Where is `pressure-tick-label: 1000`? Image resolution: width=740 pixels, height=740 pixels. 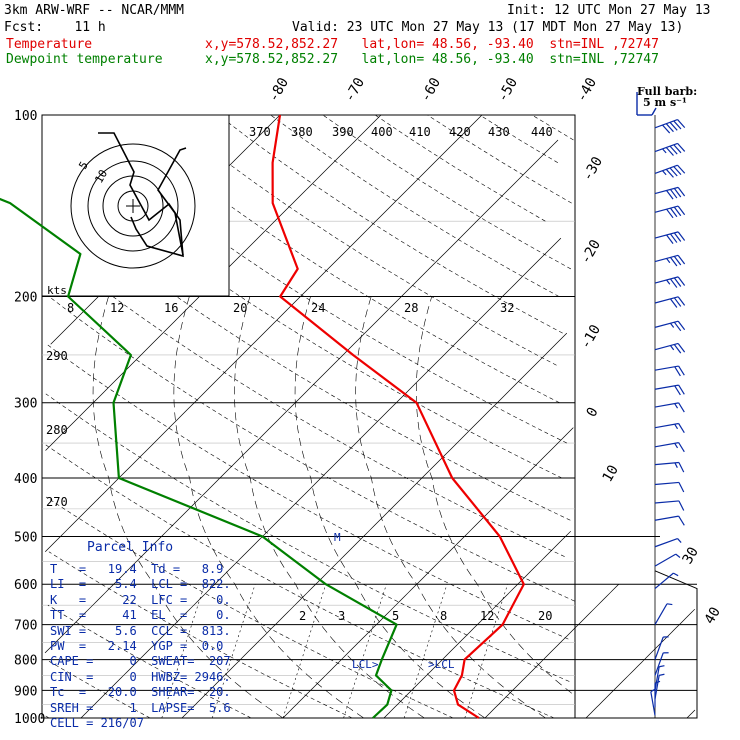
pressure-tick-label: 1000 is located at coordinates (29, 719).